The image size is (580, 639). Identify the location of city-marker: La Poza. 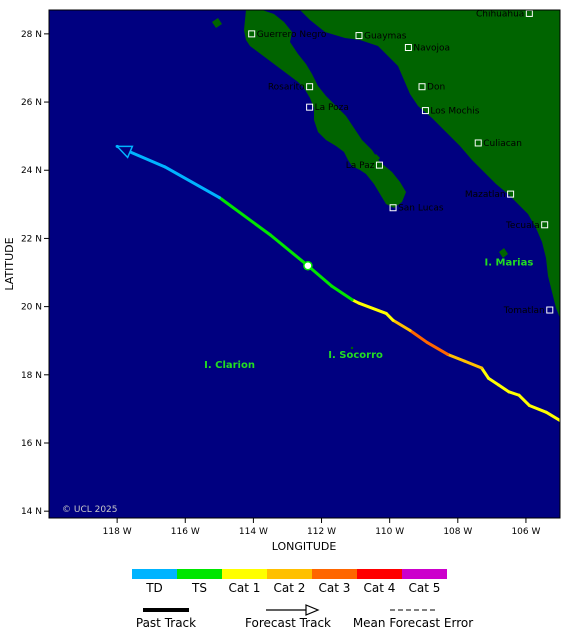
(327, 108).